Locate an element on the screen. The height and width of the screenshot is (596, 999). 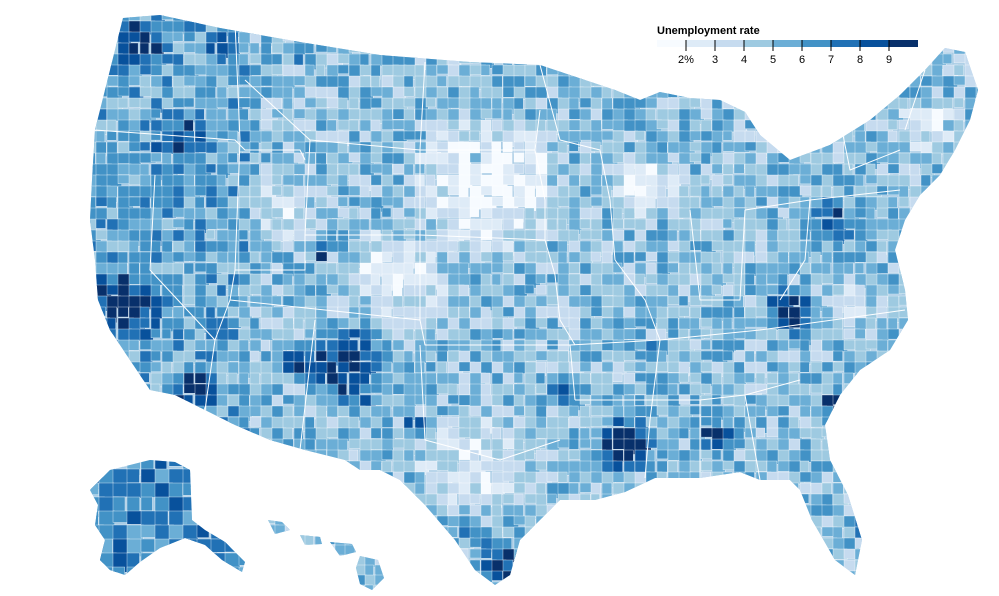
legend-swatch is located at coordinates (816, 43).